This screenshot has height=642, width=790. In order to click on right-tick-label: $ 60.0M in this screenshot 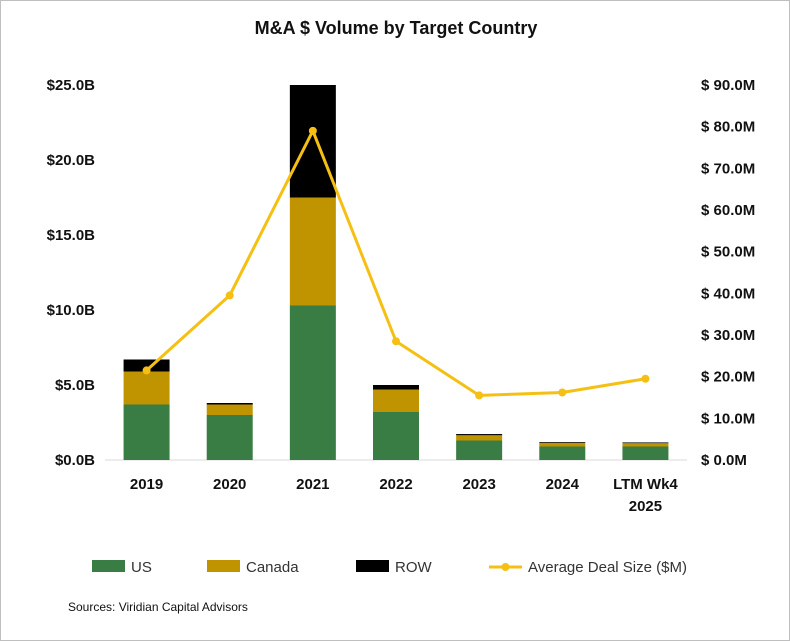, I will do `click(728, 210)`.